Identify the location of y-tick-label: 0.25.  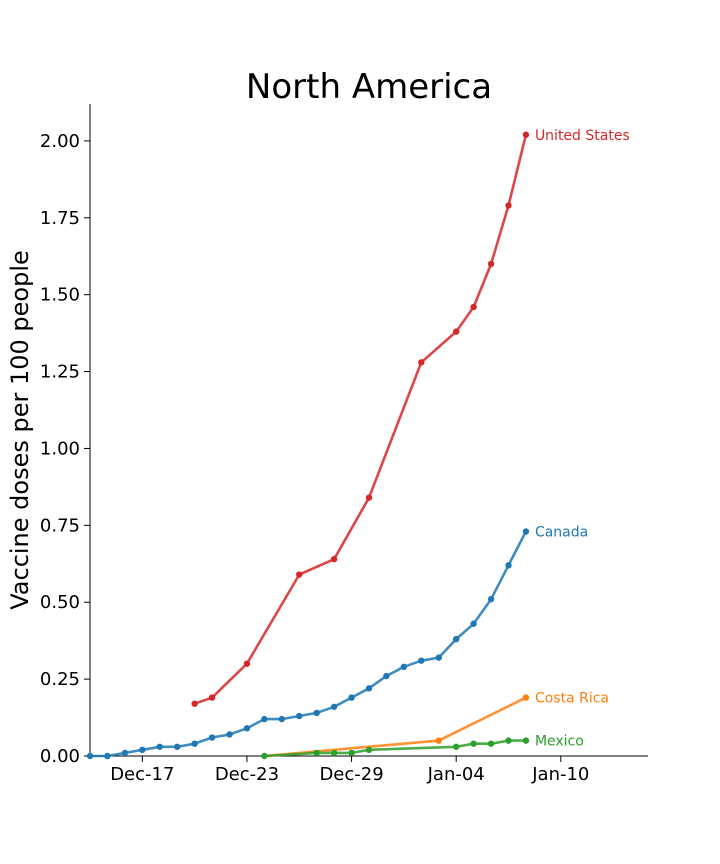
(60, 679).